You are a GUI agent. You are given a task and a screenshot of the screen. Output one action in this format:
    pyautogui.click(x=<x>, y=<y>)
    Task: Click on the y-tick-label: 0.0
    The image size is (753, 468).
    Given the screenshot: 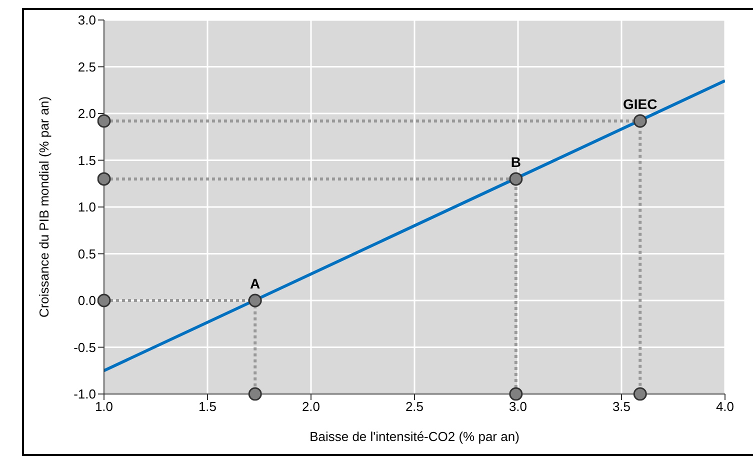 What is the action you would take?
    pyautogui.click(x=87, y=300)
    